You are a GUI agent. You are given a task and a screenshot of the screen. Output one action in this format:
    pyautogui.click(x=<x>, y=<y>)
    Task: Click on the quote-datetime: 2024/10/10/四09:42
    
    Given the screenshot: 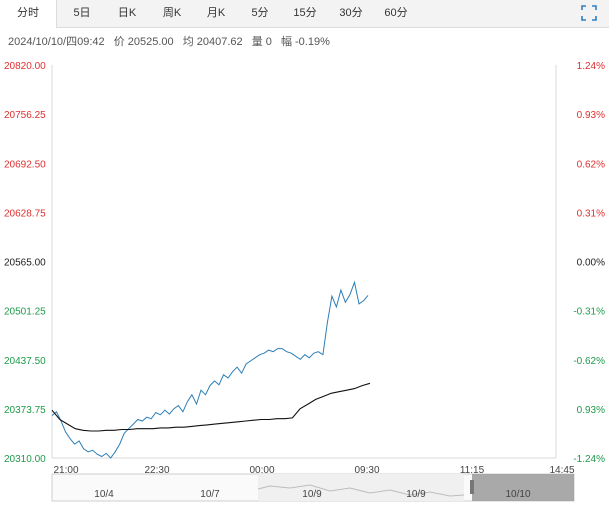 What is the action you would take?
    pyautogui.click(x=56, y=42)
    